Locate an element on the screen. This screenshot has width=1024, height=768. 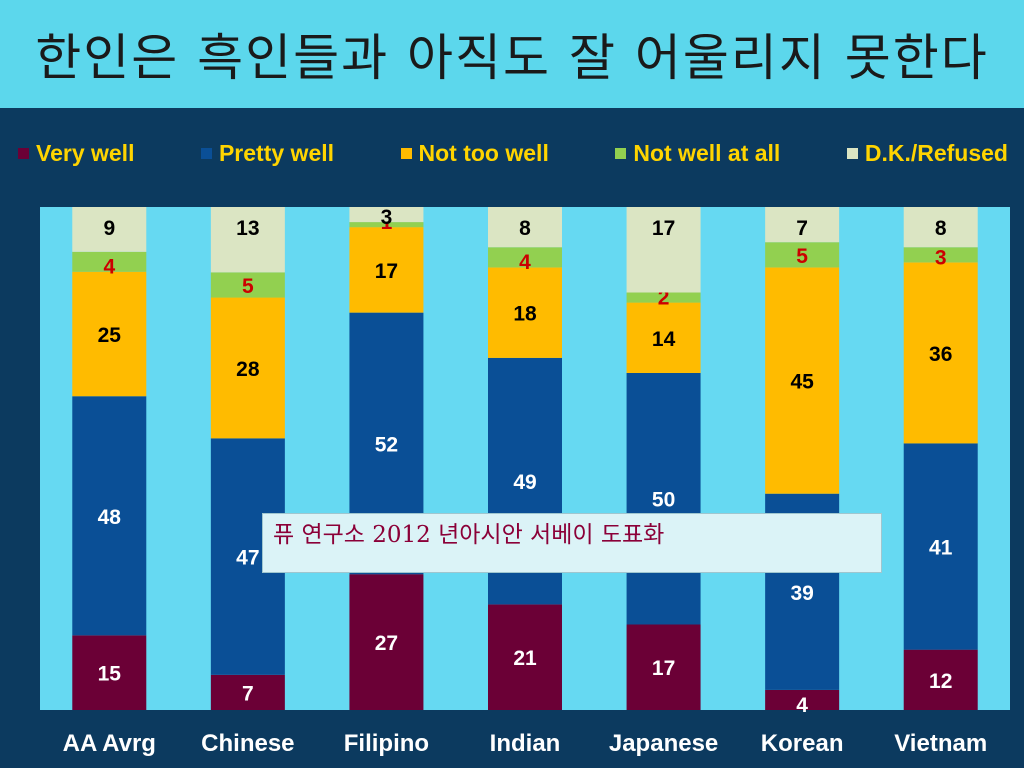
data-label-chinese-not-too-well: 28 is located at coordinates (248, 369).